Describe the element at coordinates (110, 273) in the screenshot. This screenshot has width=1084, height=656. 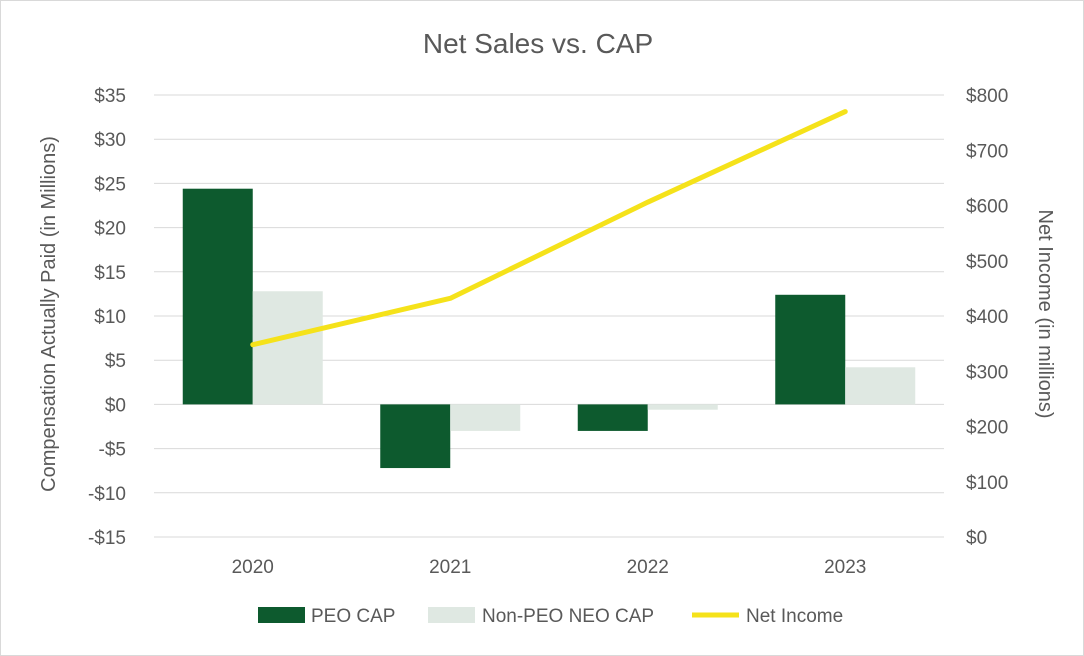
I see `left-tick-label: $15` at that location.